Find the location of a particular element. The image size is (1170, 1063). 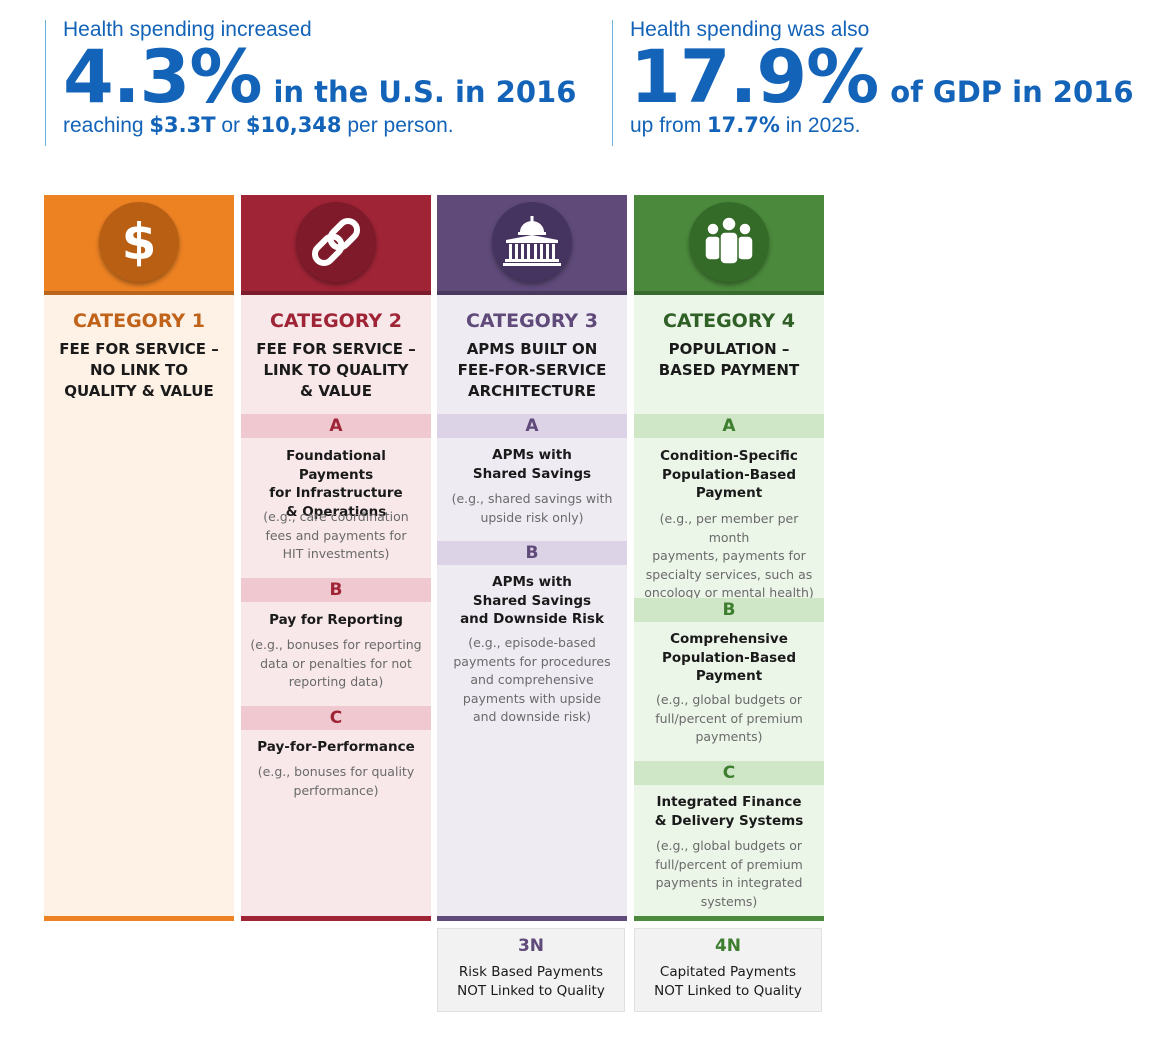

footer-text-line: Capitated Payments is located at coordinates (728, 972).